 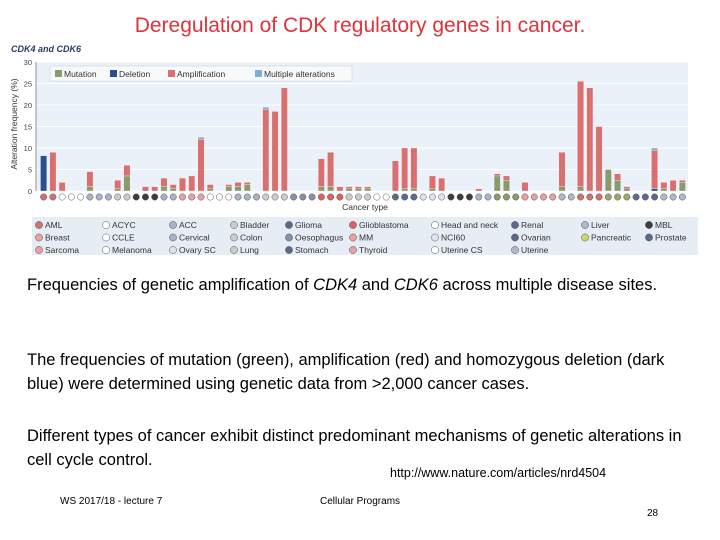 I want to click on footer-course: Cellular Programs, so click(x=360, y=501).